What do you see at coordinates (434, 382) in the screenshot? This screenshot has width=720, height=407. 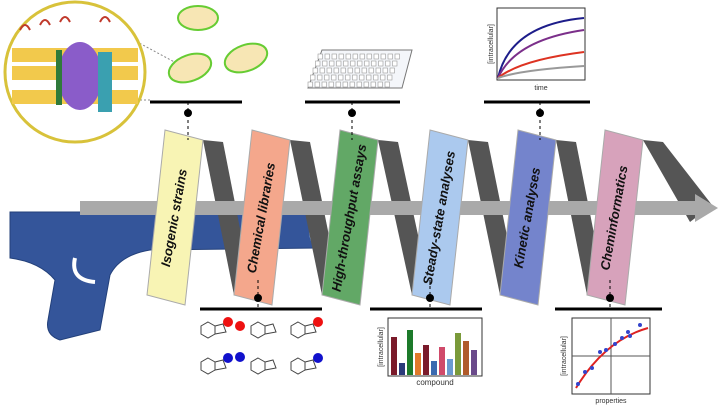 I see `x-axis-label: compound` at bounding box center [434, 382].